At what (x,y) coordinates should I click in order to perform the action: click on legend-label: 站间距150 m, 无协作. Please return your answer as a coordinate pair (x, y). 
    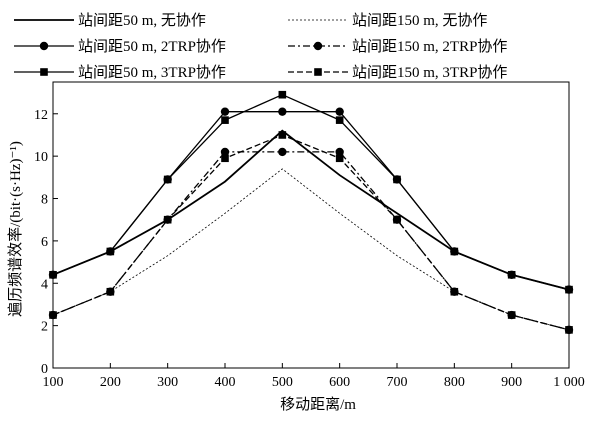
    Looking at the image, I should click on (419, 20).